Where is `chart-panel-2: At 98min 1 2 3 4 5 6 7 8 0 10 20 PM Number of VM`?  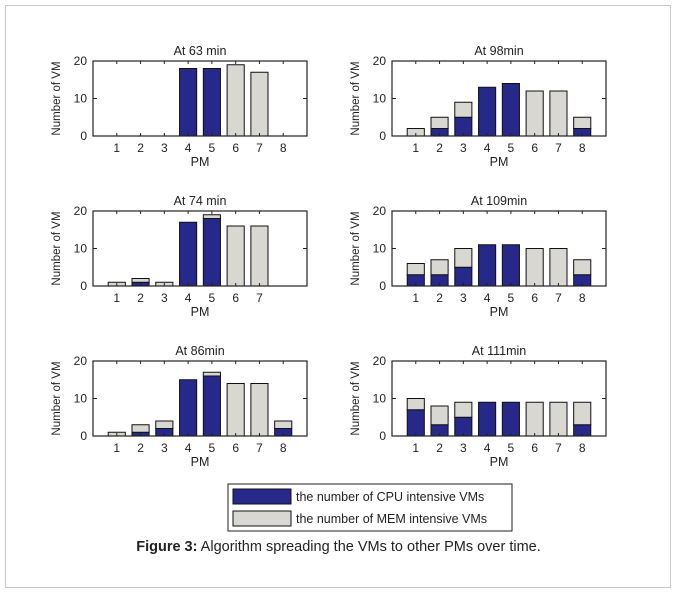
chart-panel-2: At 98min 1 2 3 4 5 6 7 8 0 10 20 PM Number of VM is located at coordinates (478, 106).